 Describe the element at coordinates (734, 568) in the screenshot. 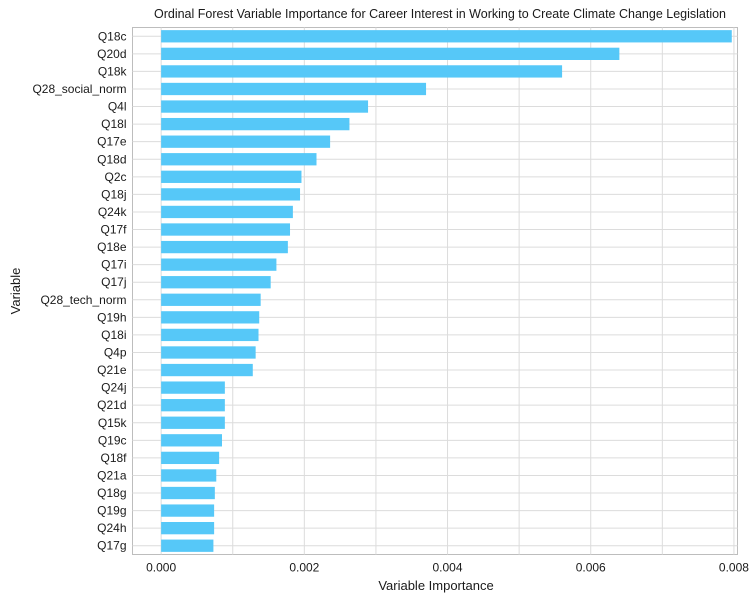

I see `x-tick-label: 0.008` at that location.